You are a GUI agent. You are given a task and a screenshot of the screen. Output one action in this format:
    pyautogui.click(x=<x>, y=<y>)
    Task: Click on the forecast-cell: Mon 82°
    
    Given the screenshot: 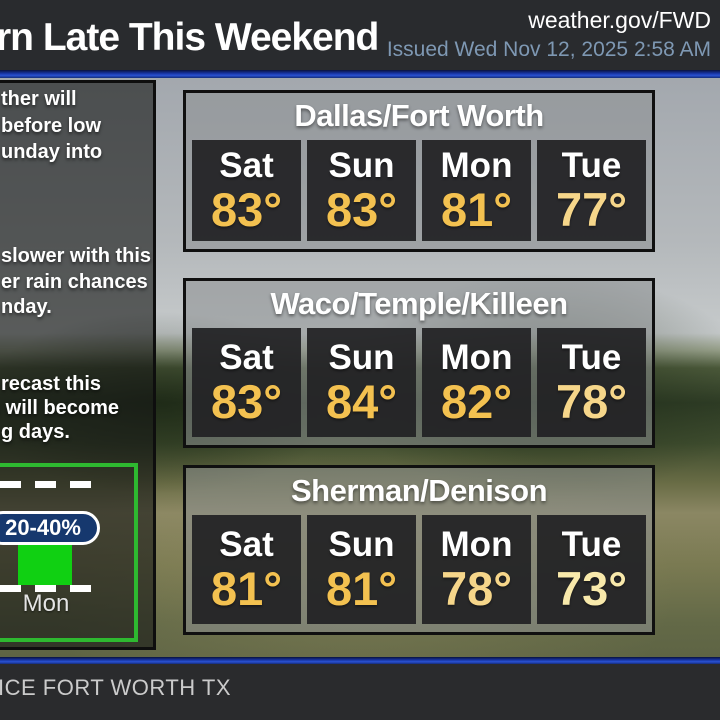 What is the action you would take?
    pyautogui.click(x=476, y=382)
    